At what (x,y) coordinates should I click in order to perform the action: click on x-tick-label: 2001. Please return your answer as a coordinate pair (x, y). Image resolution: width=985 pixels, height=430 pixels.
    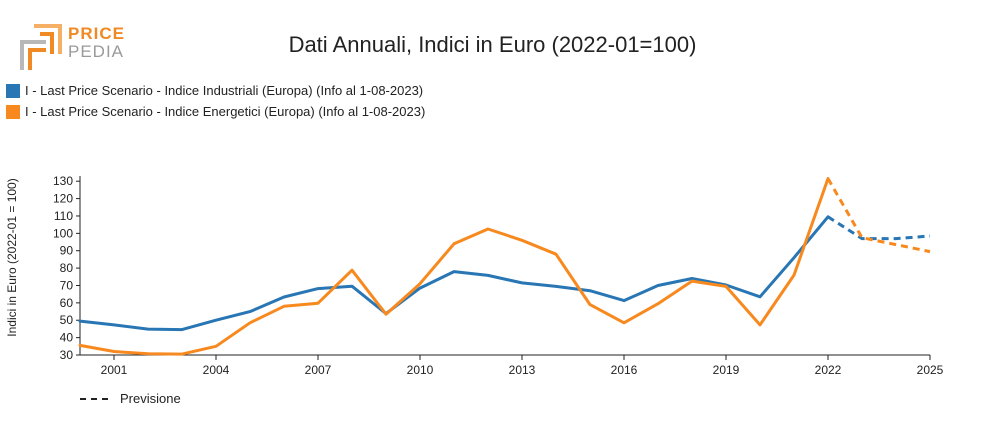
    Looking at the image, I should click on (114, 370).